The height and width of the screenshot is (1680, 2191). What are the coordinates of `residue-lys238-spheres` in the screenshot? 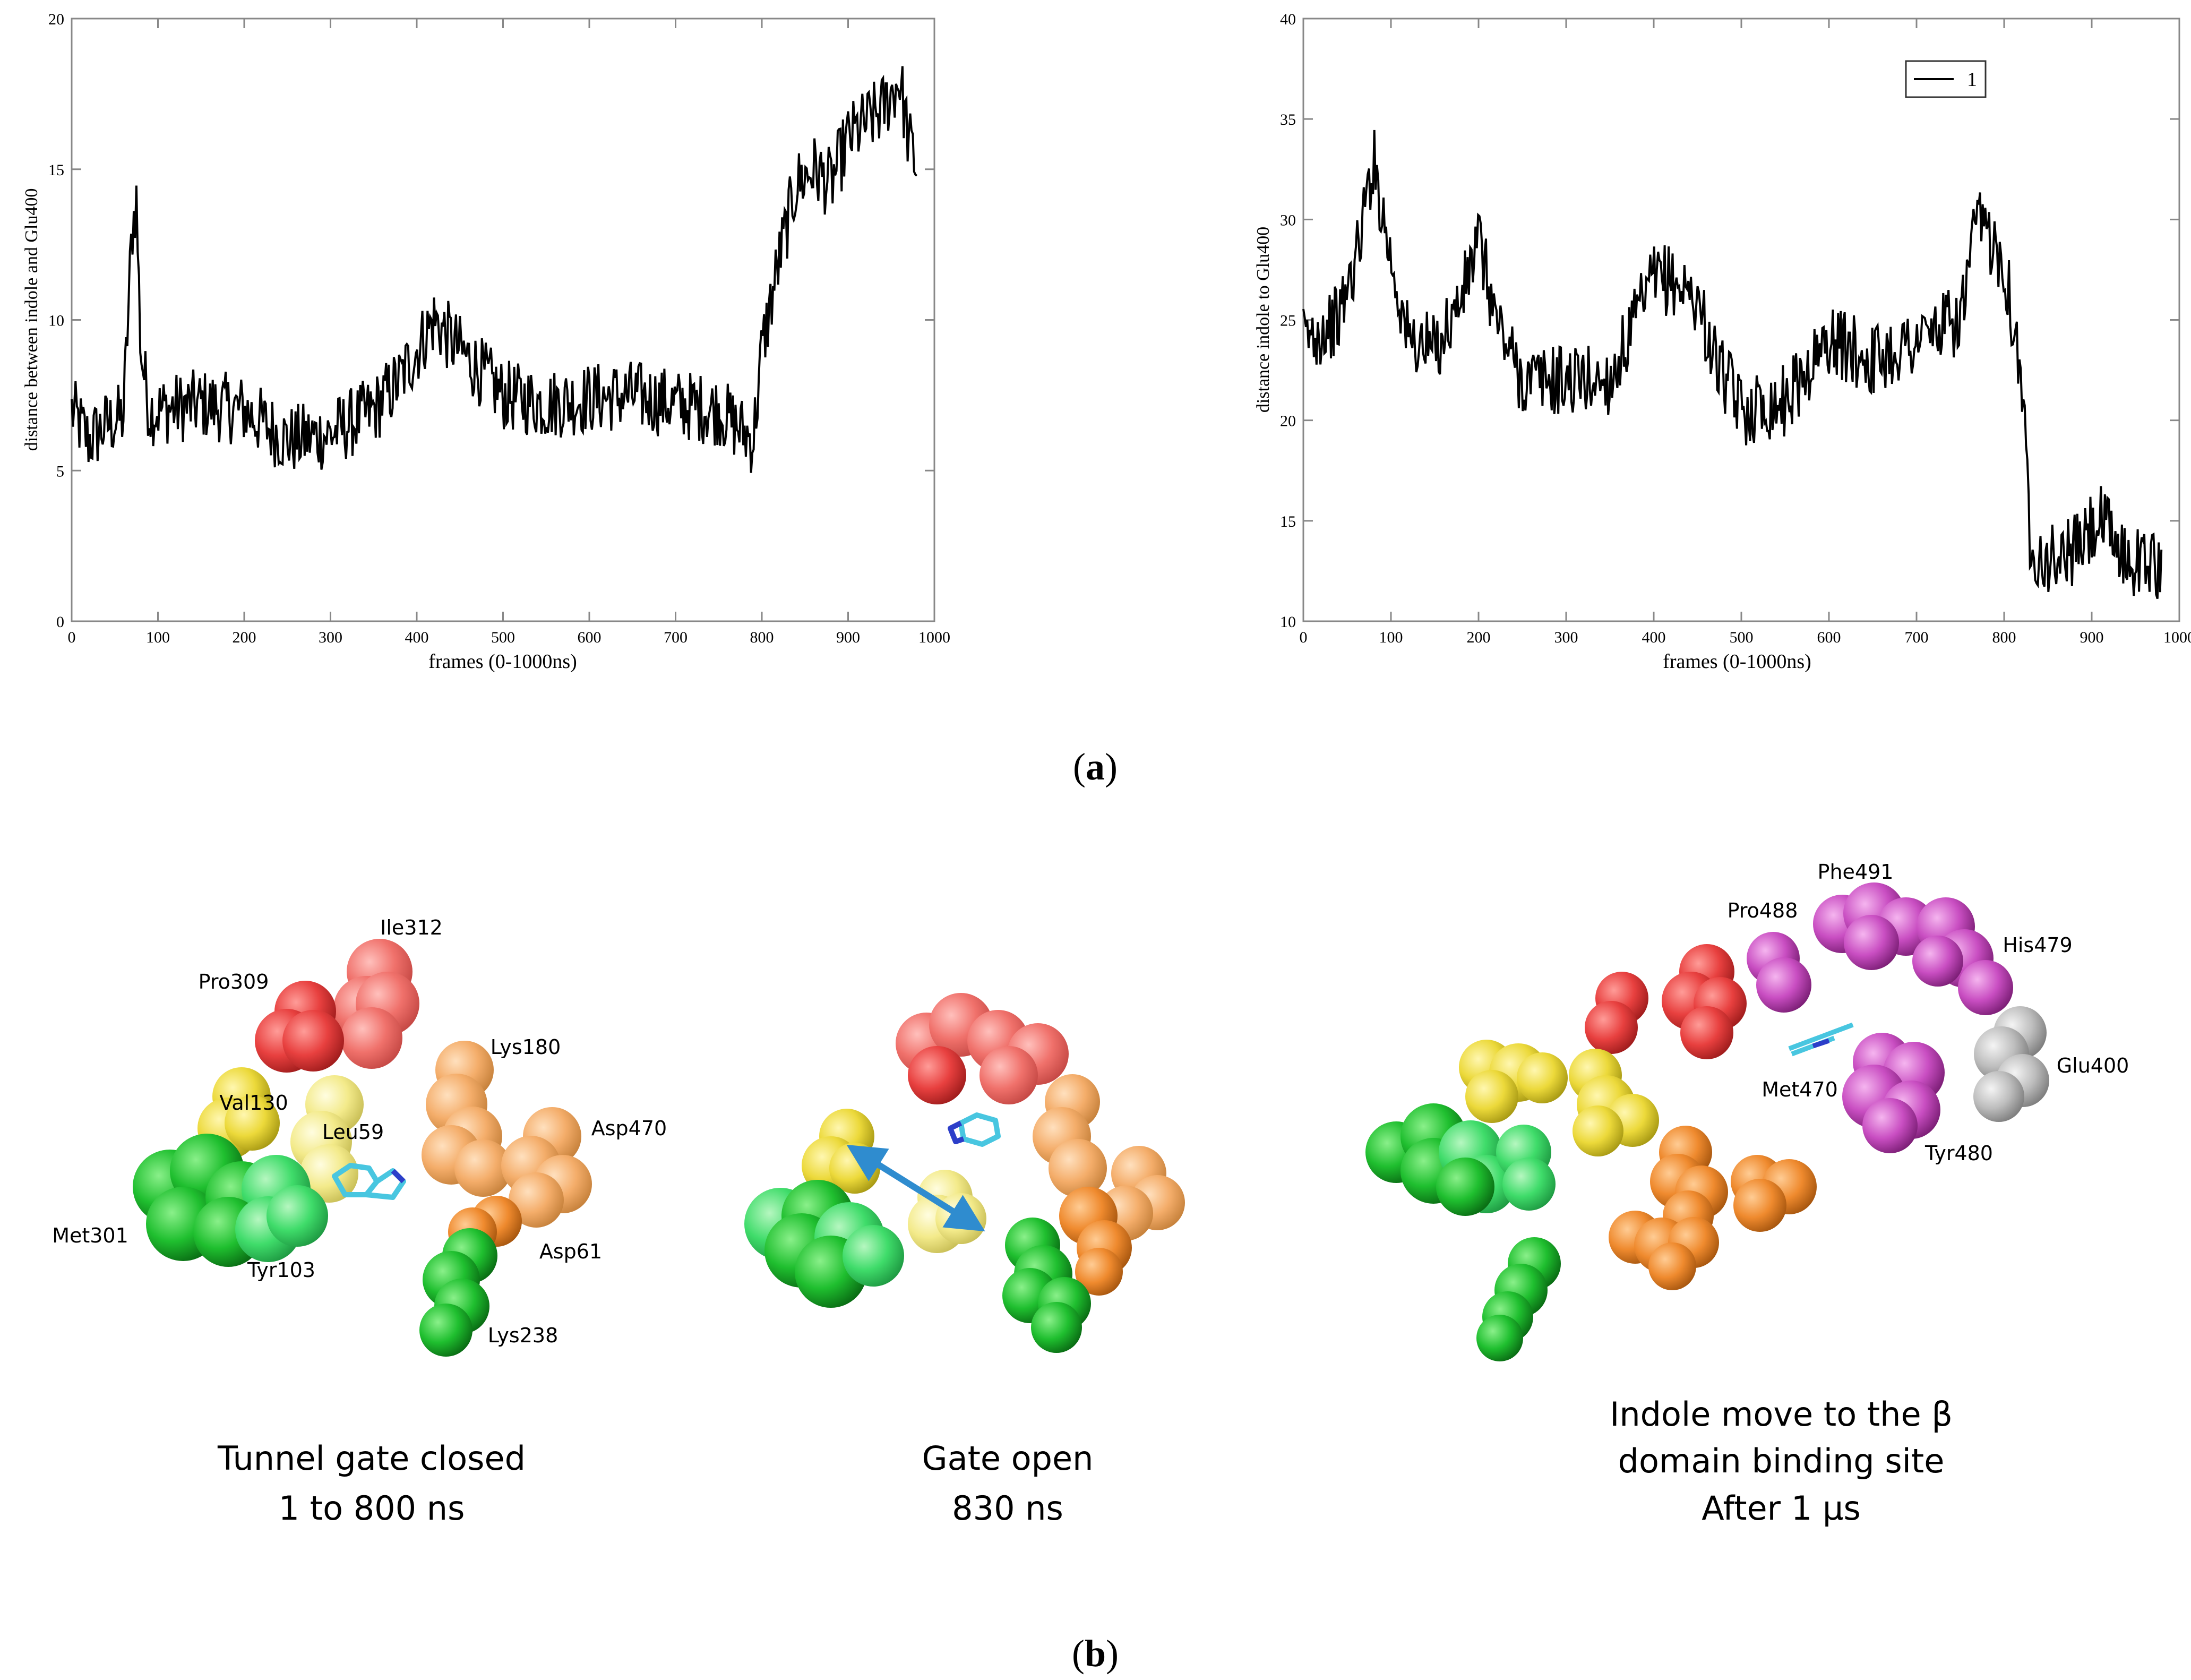 It's located at (458, 1293).